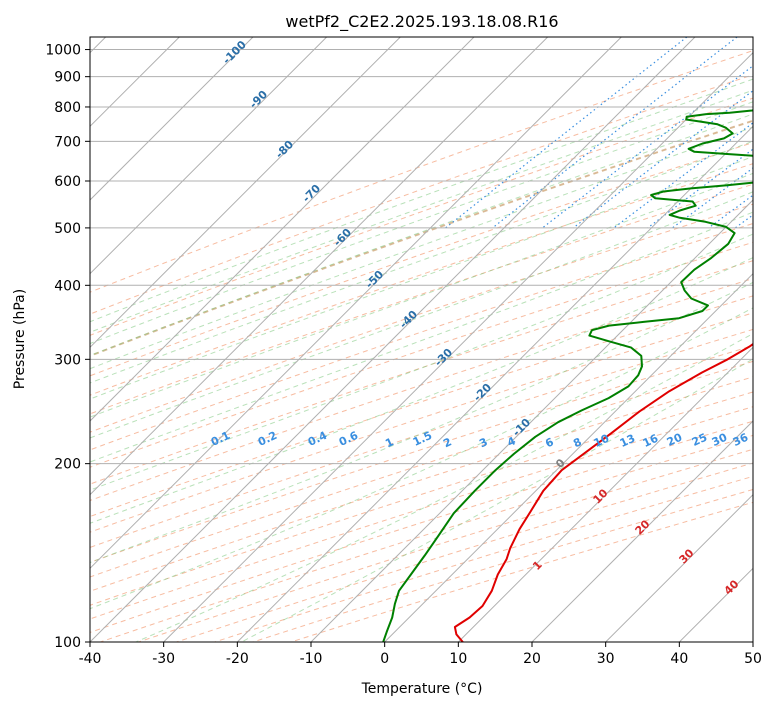 This screenshot has width=775, height=708. Describe the element at coordinates (651, 441) in the screenshot. I see `mixing-ratio-label: 16` at that location.